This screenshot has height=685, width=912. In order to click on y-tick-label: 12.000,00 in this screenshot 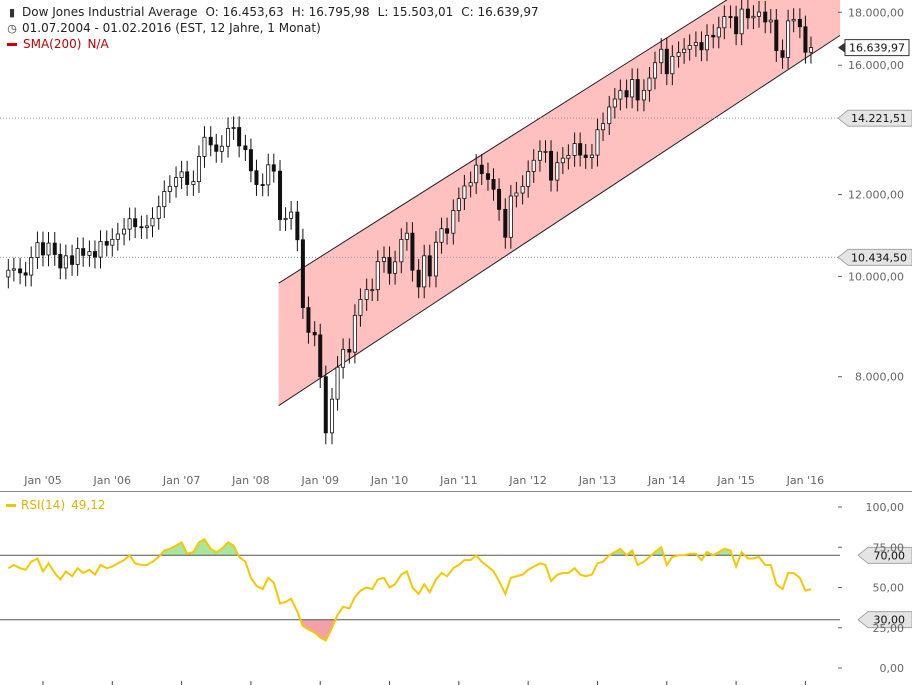, I will do `click(876, 195)`.